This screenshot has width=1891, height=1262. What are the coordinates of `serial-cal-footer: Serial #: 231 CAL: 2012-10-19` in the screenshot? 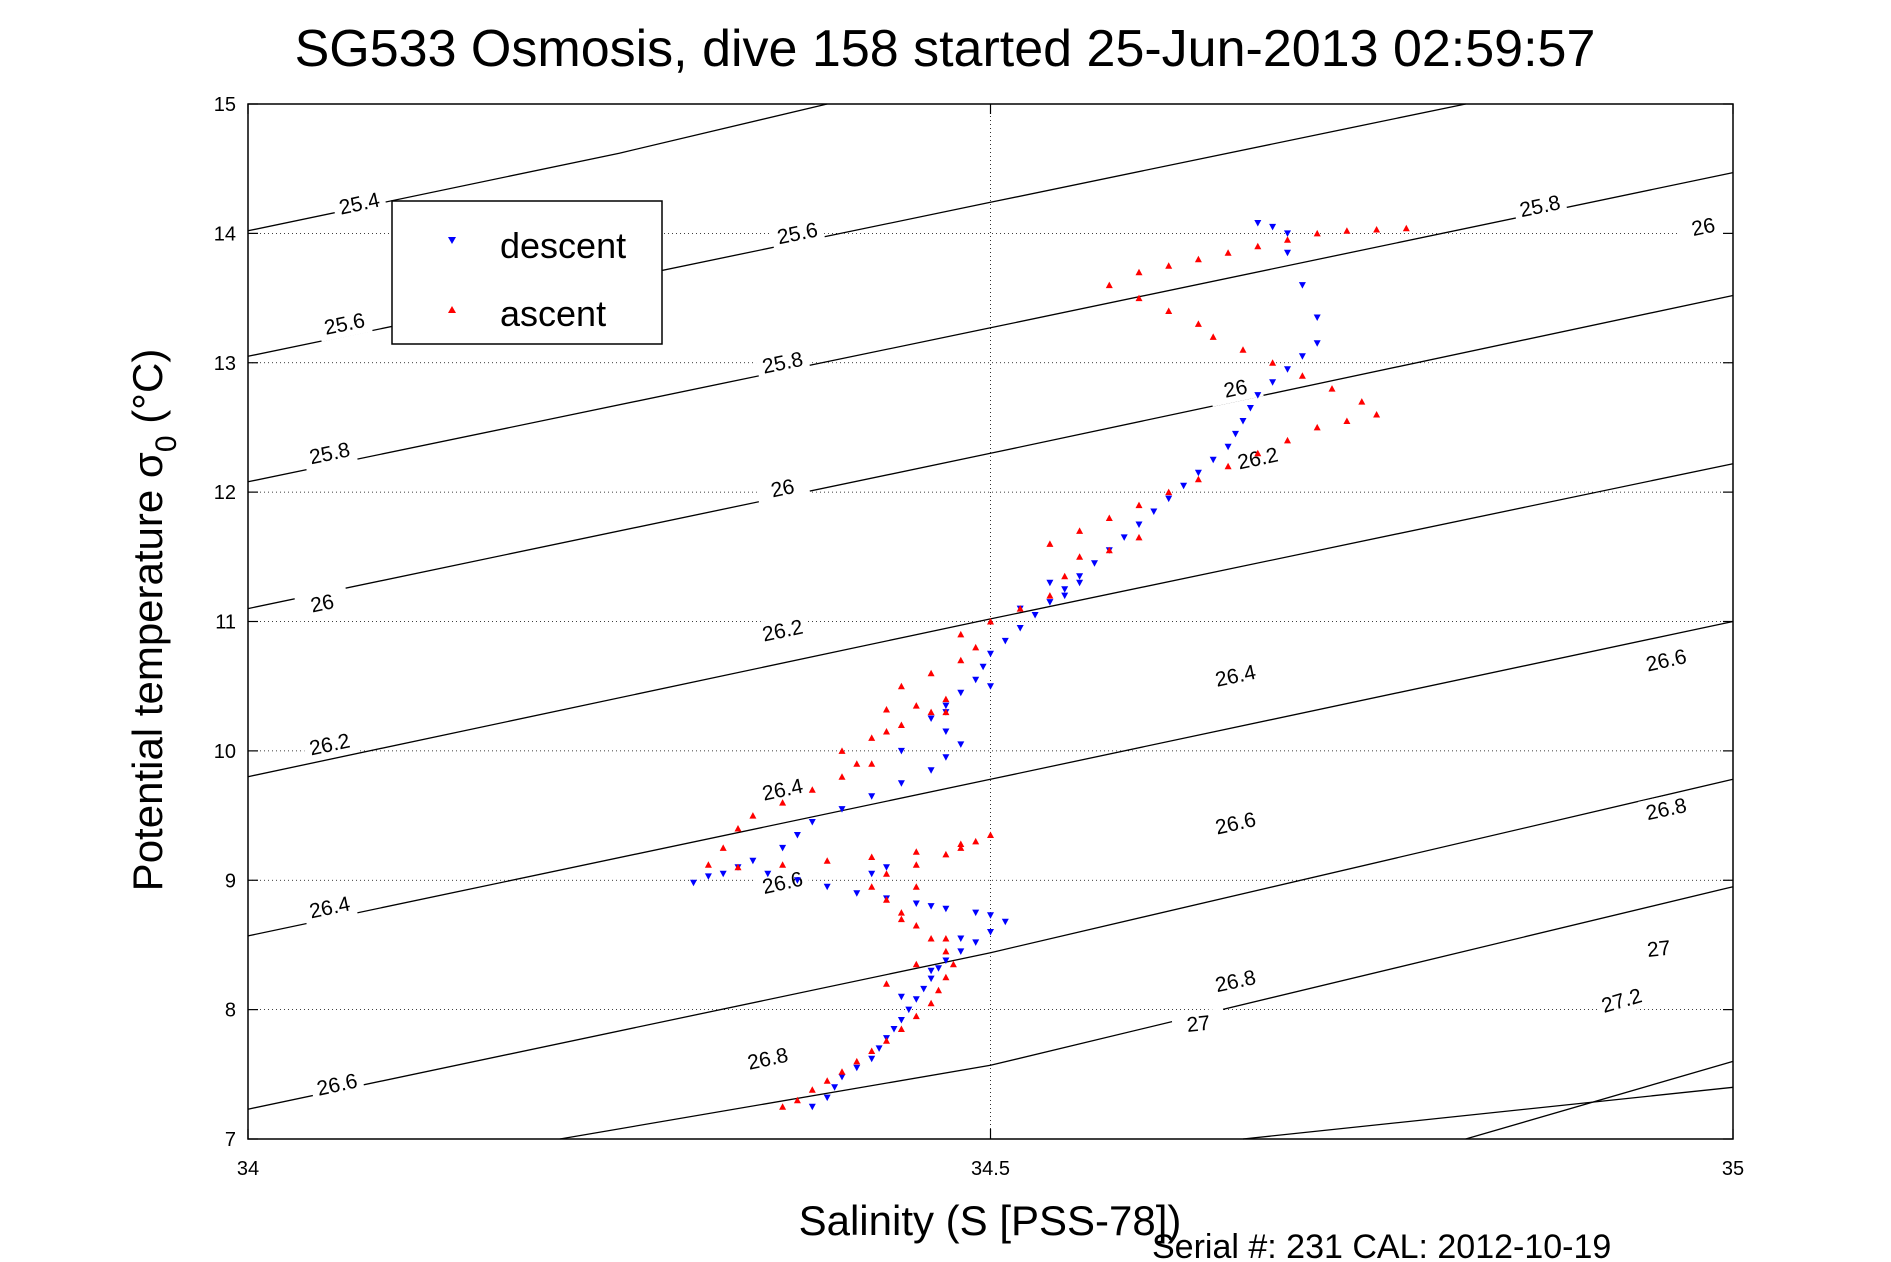 It's located at (1381, 1245).